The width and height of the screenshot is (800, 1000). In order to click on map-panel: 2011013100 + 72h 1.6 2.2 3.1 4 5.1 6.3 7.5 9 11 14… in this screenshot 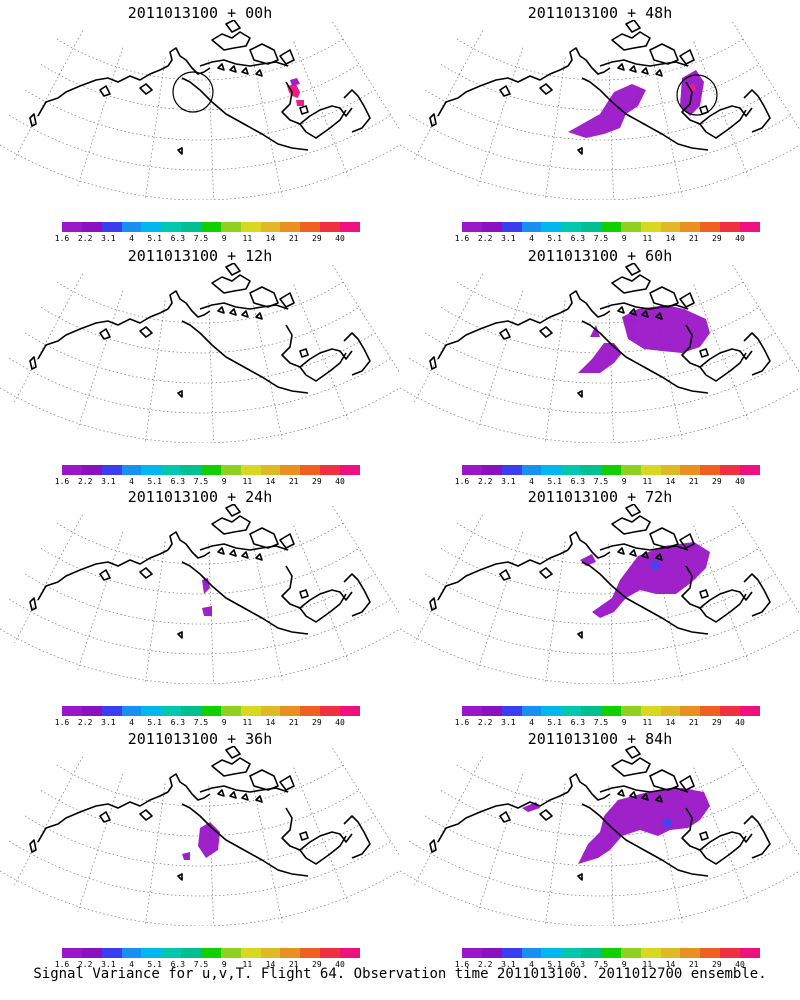, I will do `click(600, 606)`.